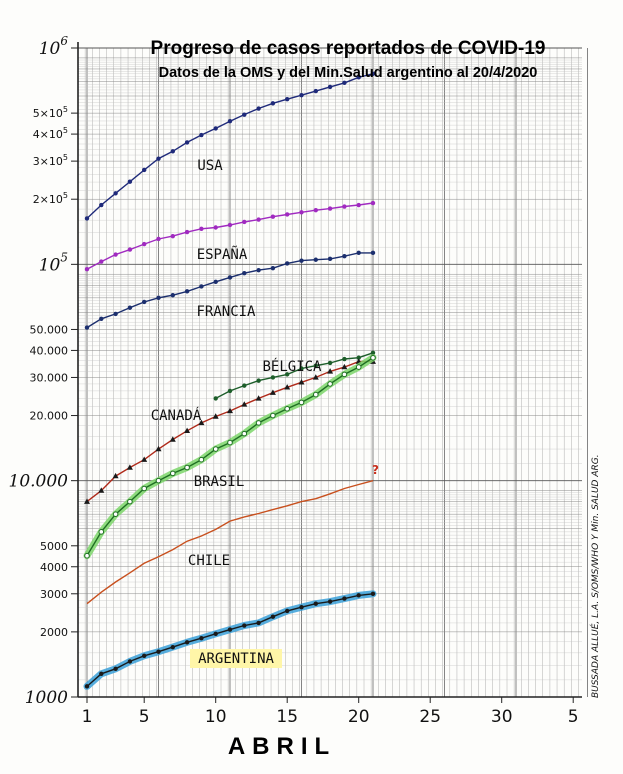 Image resolution: width=623 pixels, height=774 pixels. What do you see at coordinates (46, 698) in the screenshot?
I see `y-tick-label: 1000` at bounding box center [46, 698].